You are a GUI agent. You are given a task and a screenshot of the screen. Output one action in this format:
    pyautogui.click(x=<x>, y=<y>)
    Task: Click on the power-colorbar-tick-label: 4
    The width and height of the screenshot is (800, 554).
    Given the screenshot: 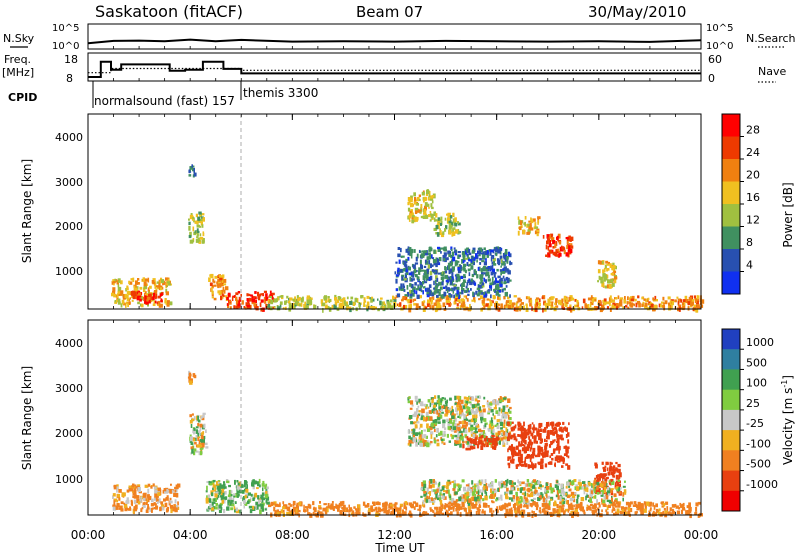 What is the action you would take?
    pyautogui.click(x=749, y=265)
    